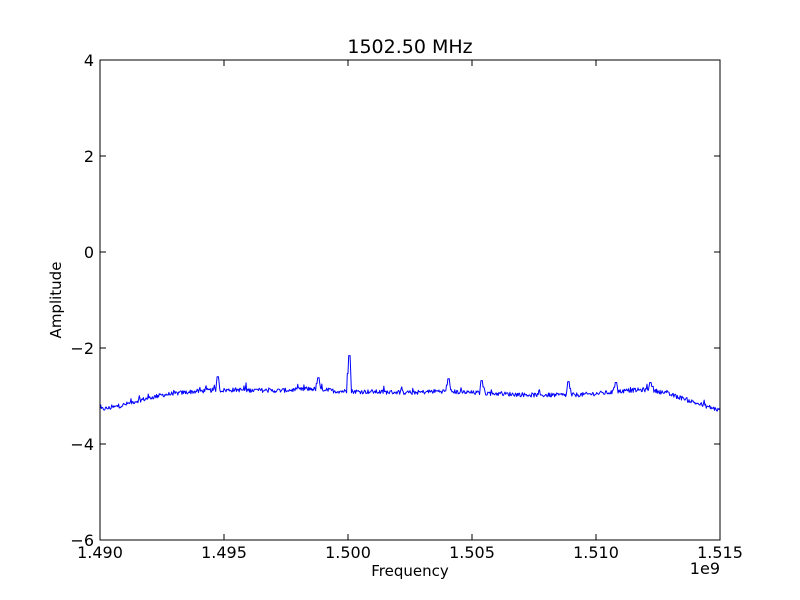 This screenshot has width=800, height=600. Describe the element at coordinates (82, 348) in the screenshot. I see `y-tick-label: −2` at that location.